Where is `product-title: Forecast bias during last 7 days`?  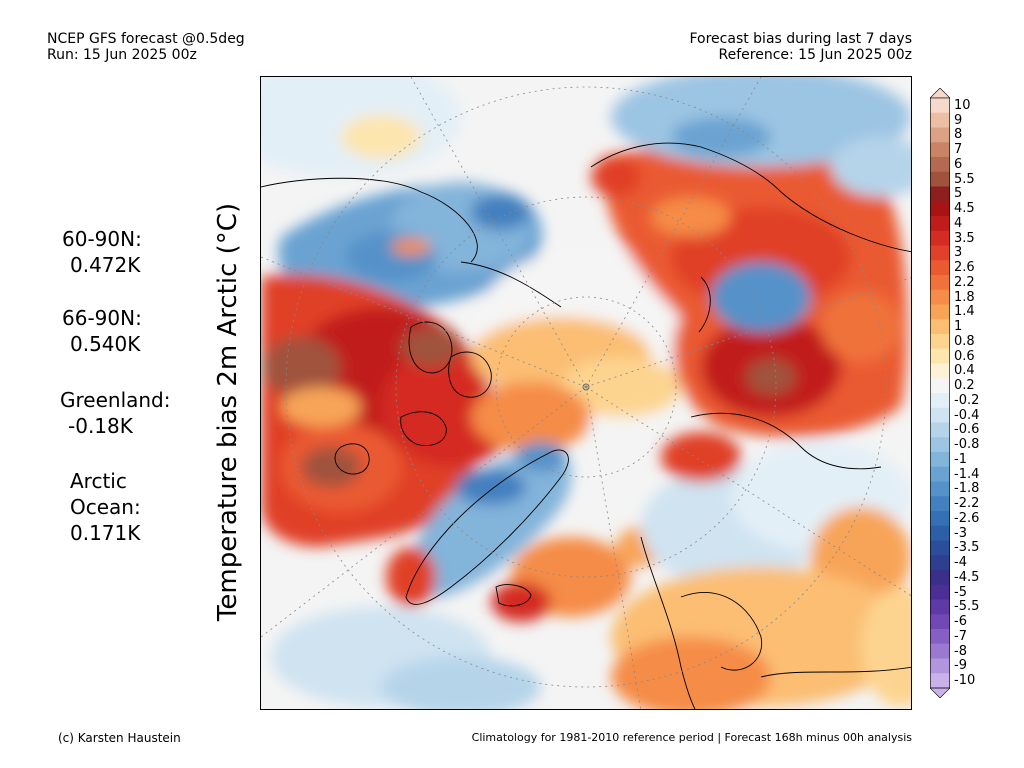
product-title: Forecast bias during last 7 days is located at coordinates (800, 39).